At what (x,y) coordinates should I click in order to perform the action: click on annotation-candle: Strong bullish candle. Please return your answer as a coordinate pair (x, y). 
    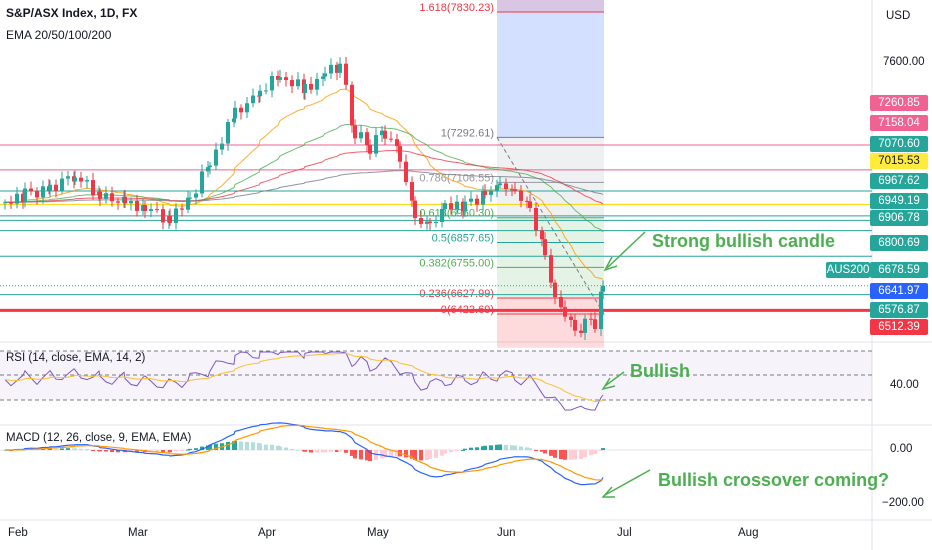
    Looking at the image, I should click on (744, 241).